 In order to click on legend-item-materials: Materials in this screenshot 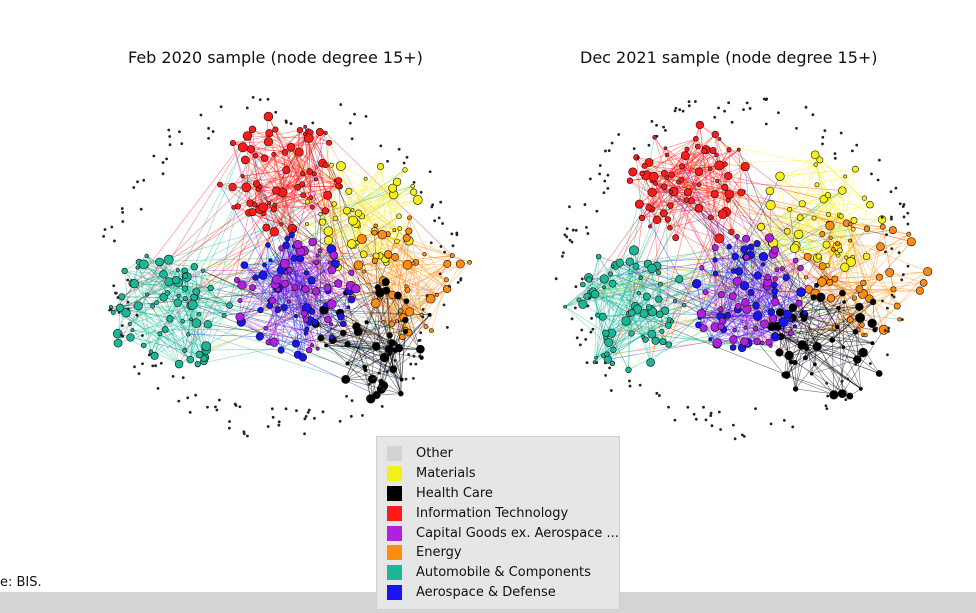, I will do `click(498, 474)`.